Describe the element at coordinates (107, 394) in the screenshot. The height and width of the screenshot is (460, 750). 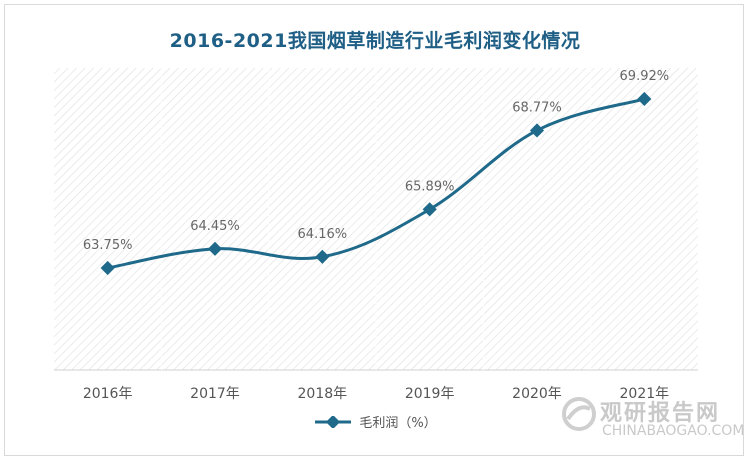
I see `x-tick-label: 2016年` at that location.